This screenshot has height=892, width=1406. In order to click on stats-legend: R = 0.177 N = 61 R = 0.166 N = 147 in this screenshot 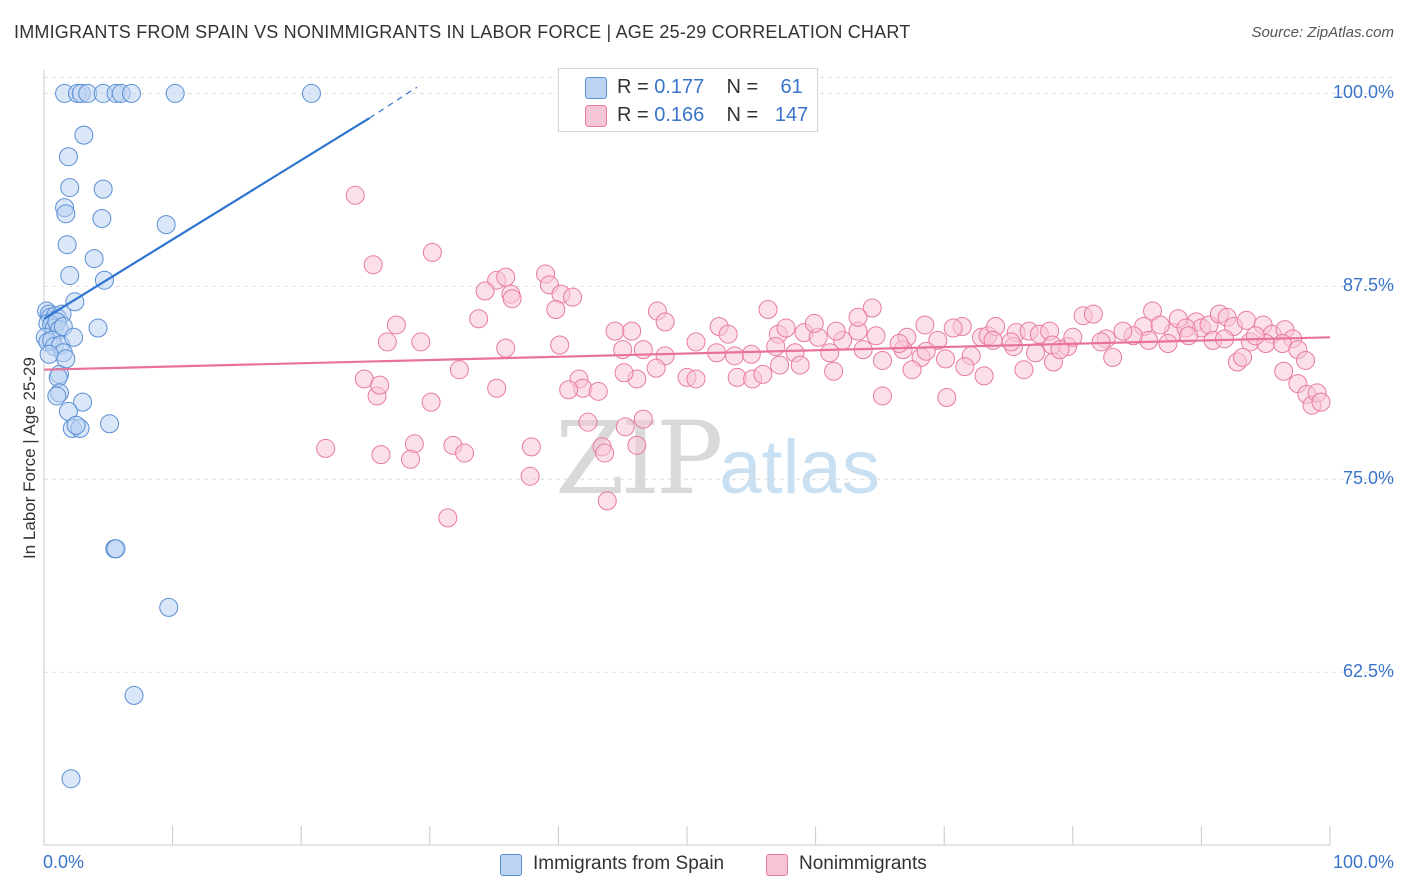, I will do `click(688, 100)`.